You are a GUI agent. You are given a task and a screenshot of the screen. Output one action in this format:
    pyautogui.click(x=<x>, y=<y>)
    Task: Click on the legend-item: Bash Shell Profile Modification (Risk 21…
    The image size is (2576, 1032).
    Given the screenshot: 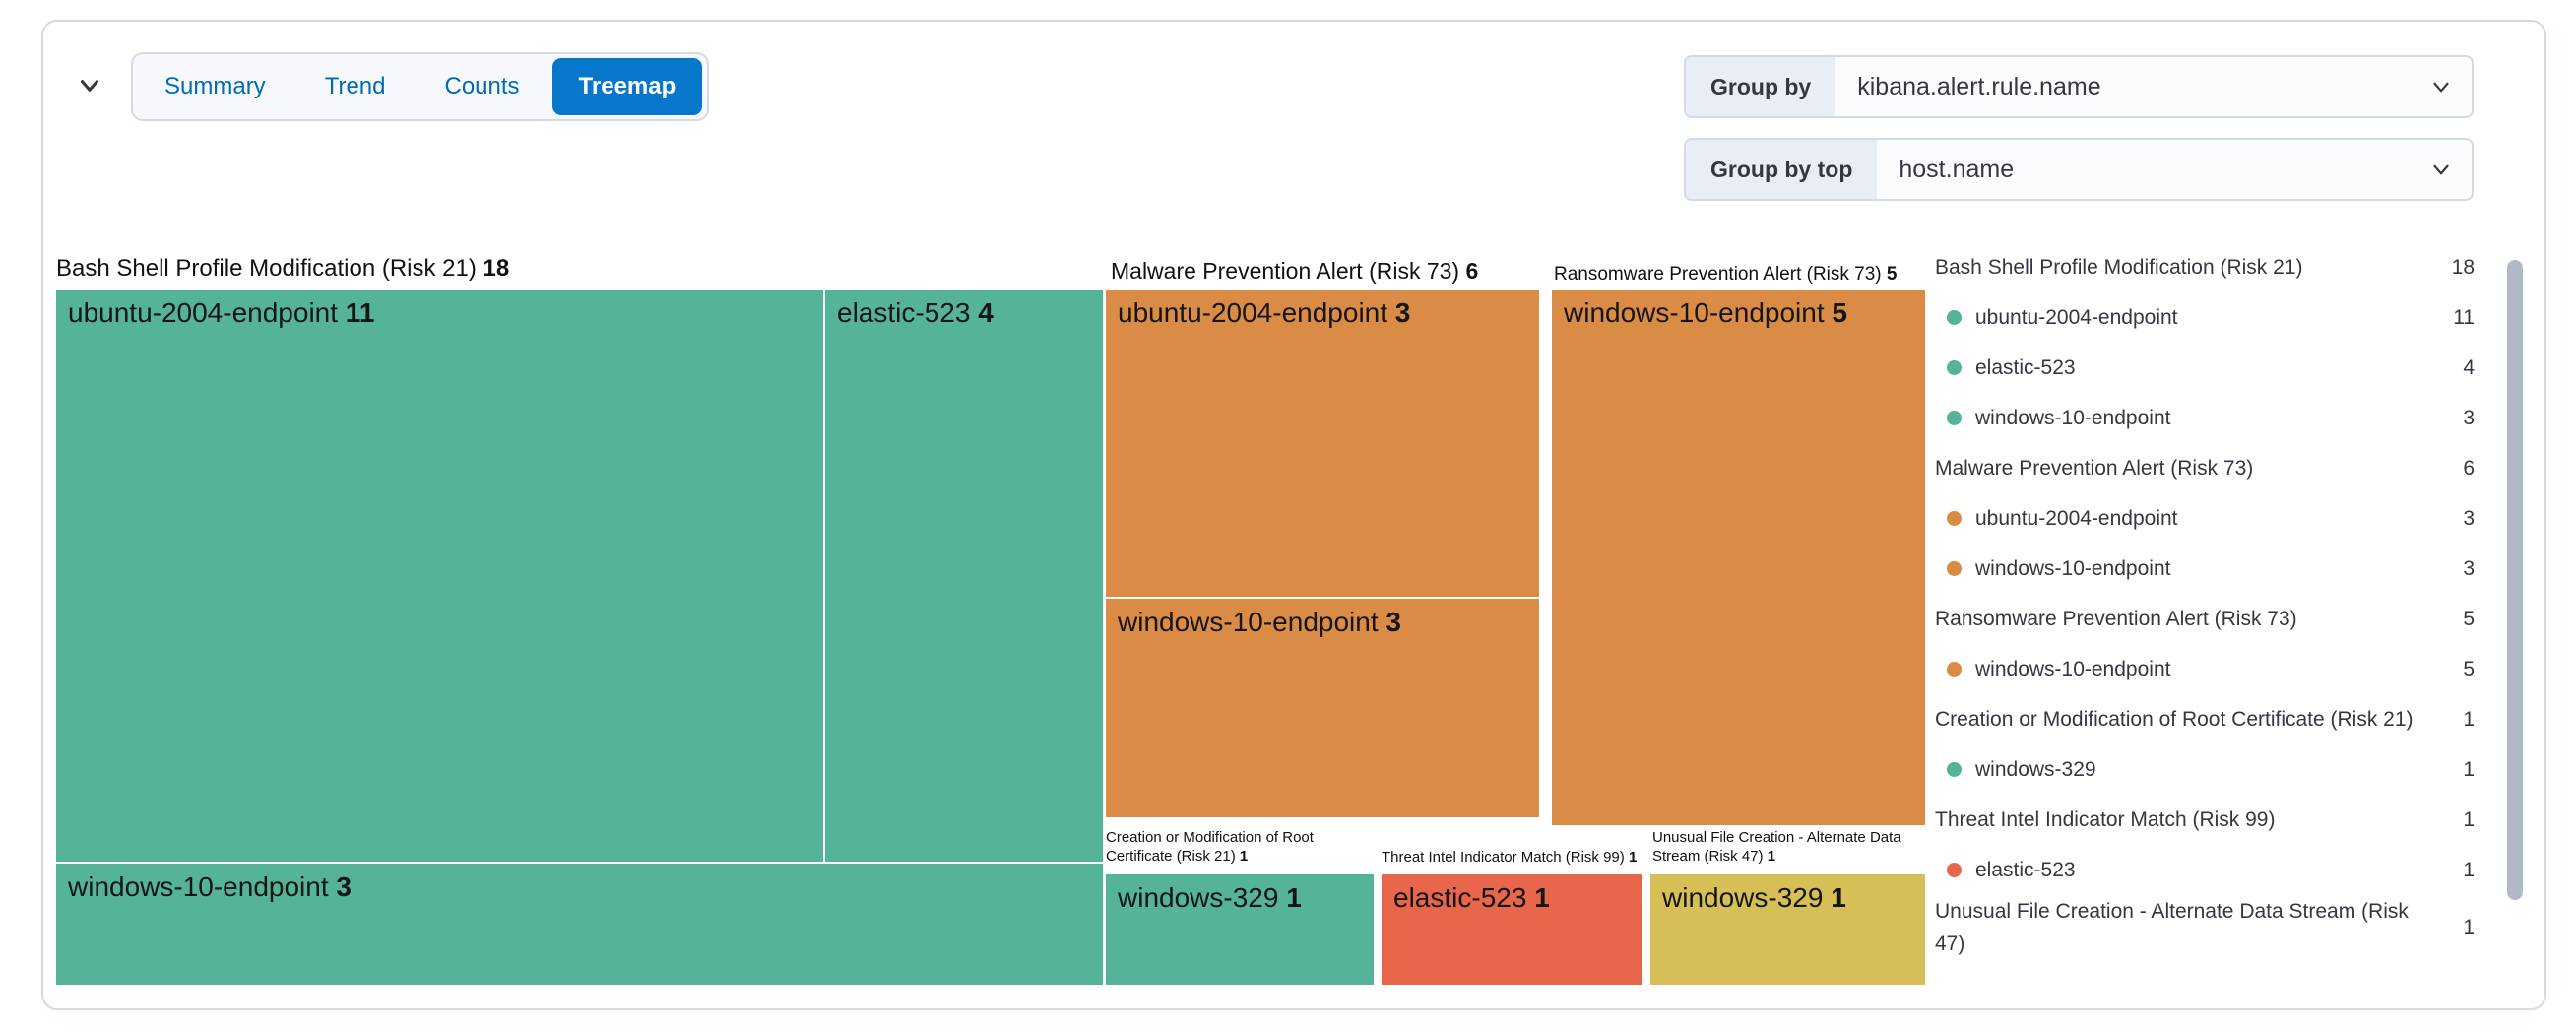 What is the action you would take?
    pyautogui.click(x=2205, y=267)
    